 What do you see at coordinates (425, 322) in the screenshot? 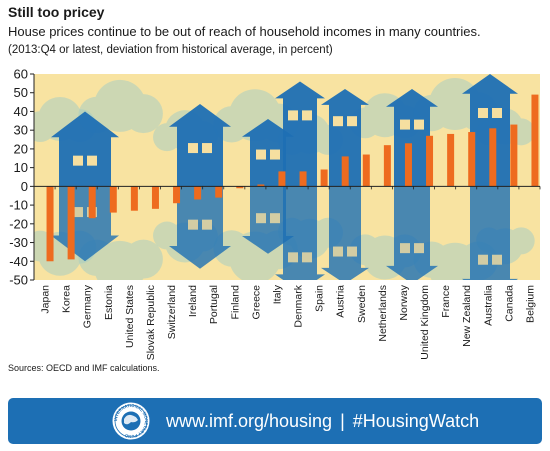
I see `x-tick-label: United Kingdom` at bounding box center [425, 322].